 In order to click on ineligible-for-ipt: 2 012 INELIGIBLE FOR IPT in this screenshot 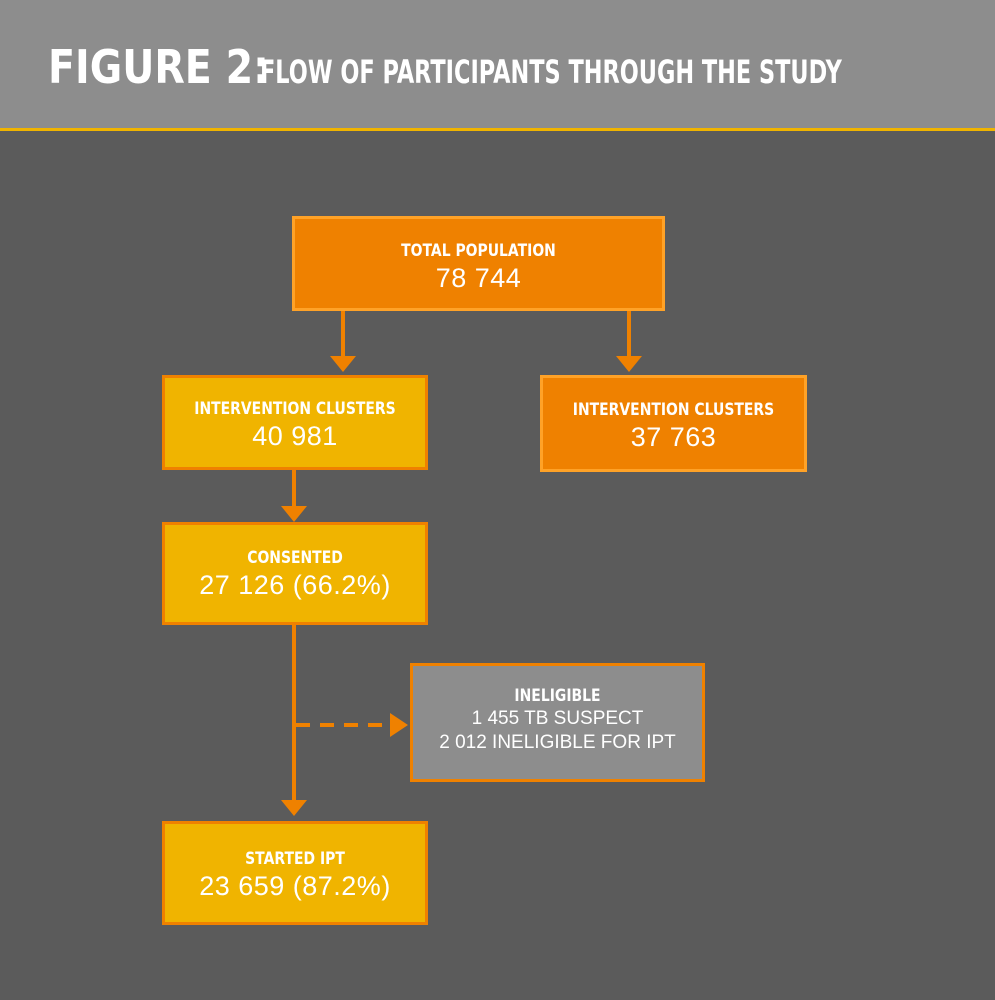, I will do `click(557, 742)`.